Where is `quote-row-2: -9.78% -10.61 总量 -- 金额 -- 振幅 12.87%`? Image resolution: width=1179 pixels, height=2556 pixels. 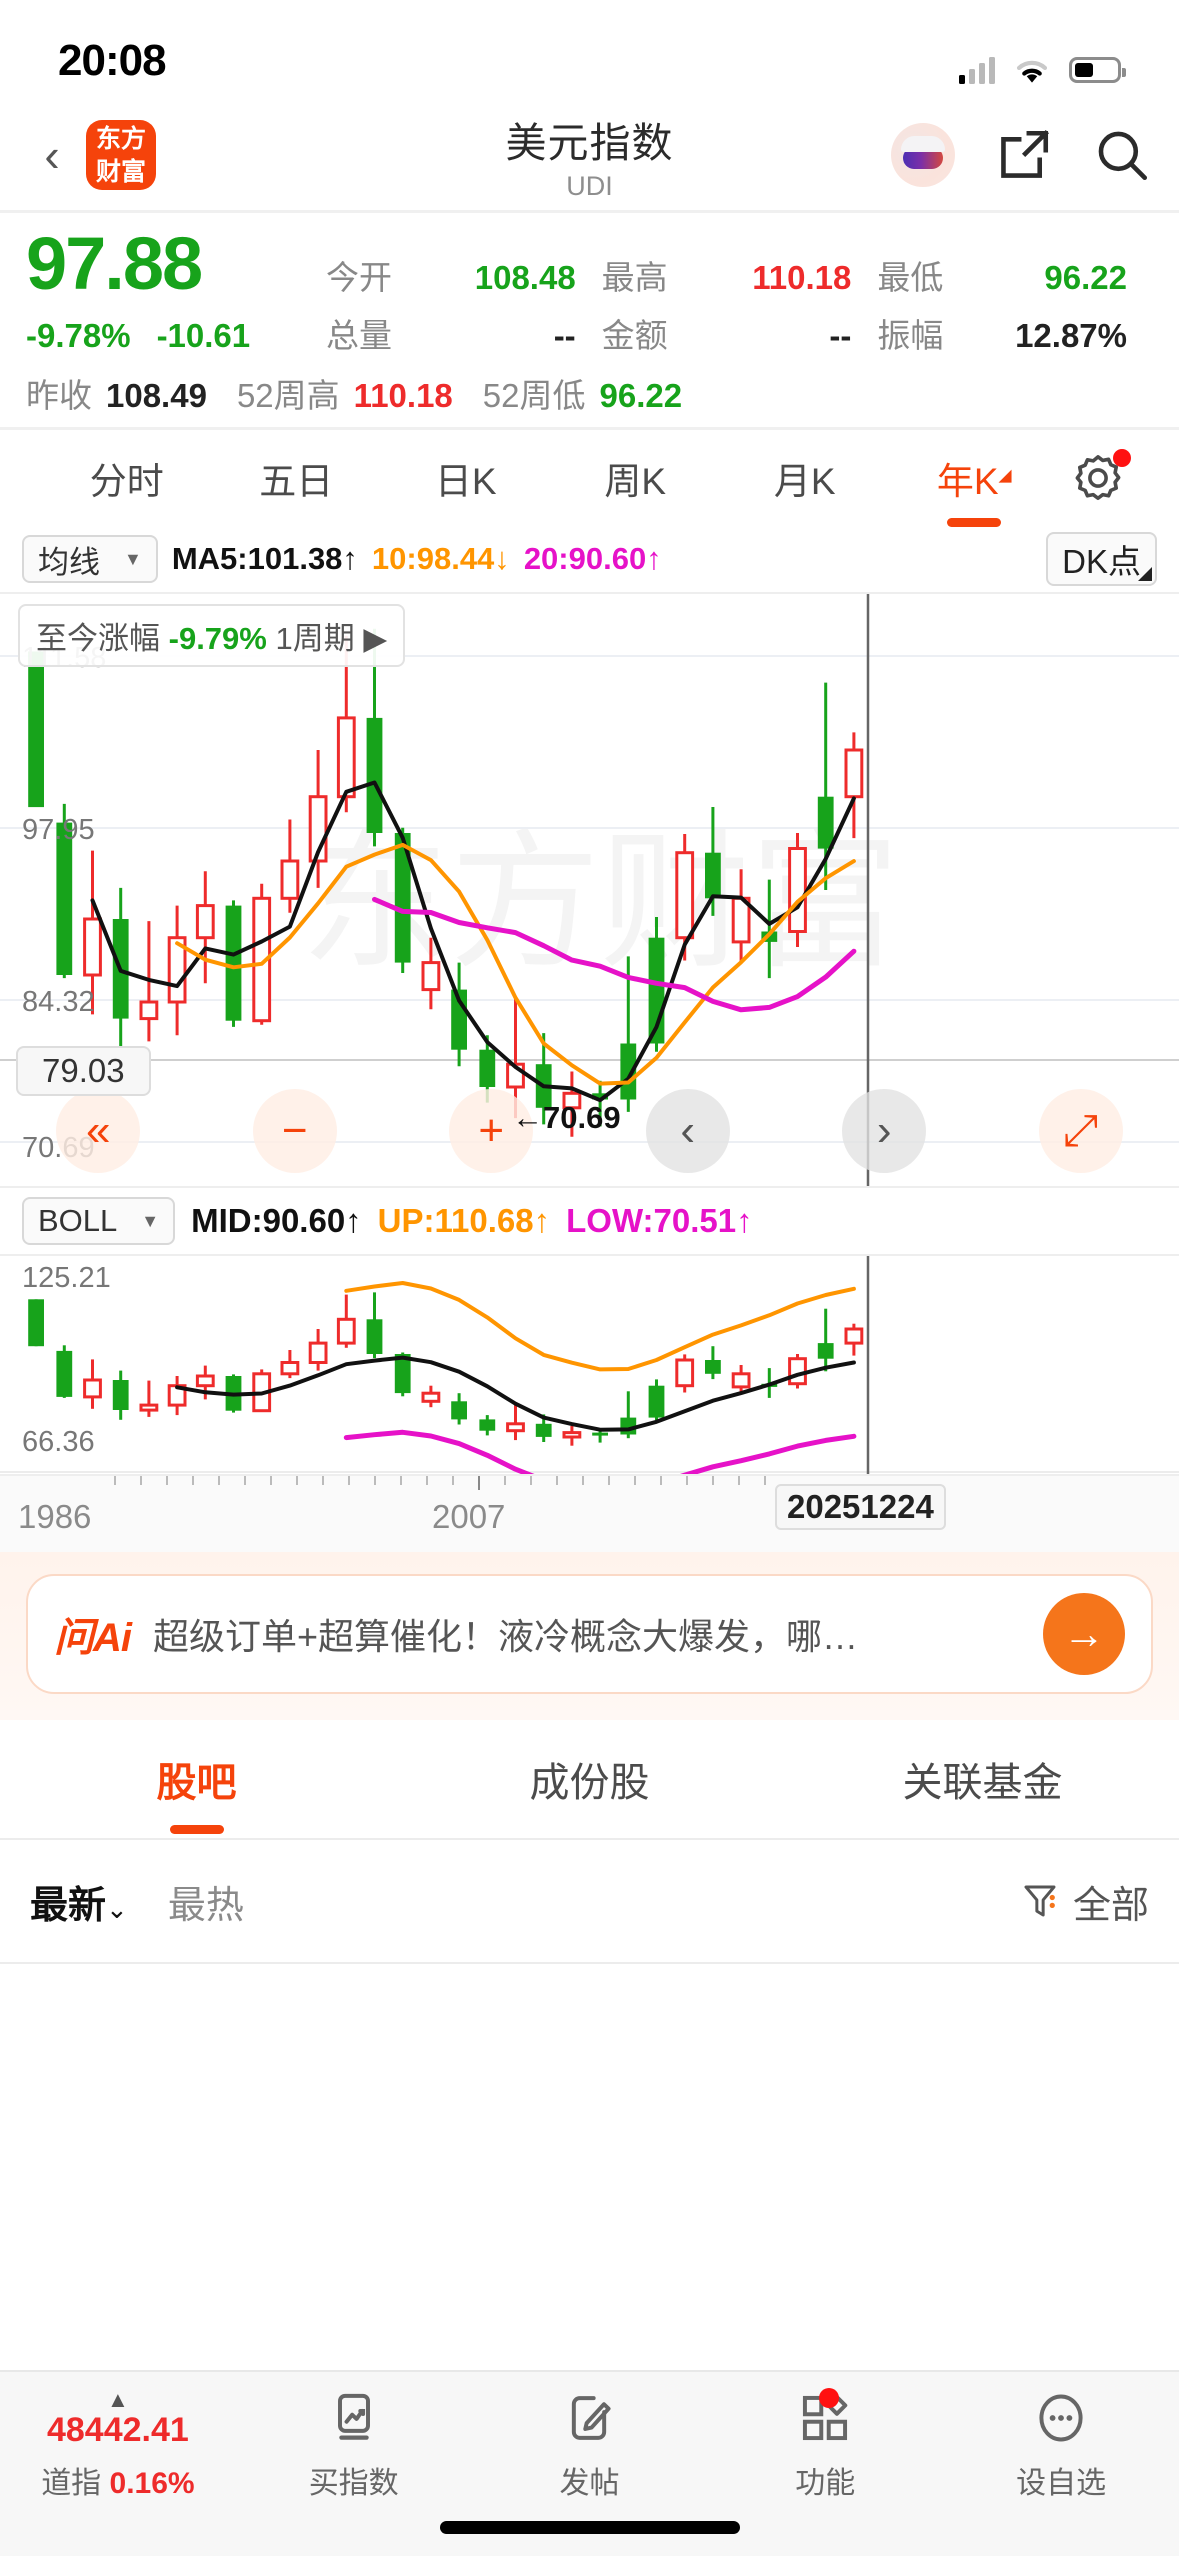
quote-row-2: -9.78% -10.61 总量 -- 金额 -- 振幅 12.87% is located at coordinates (589, 333).